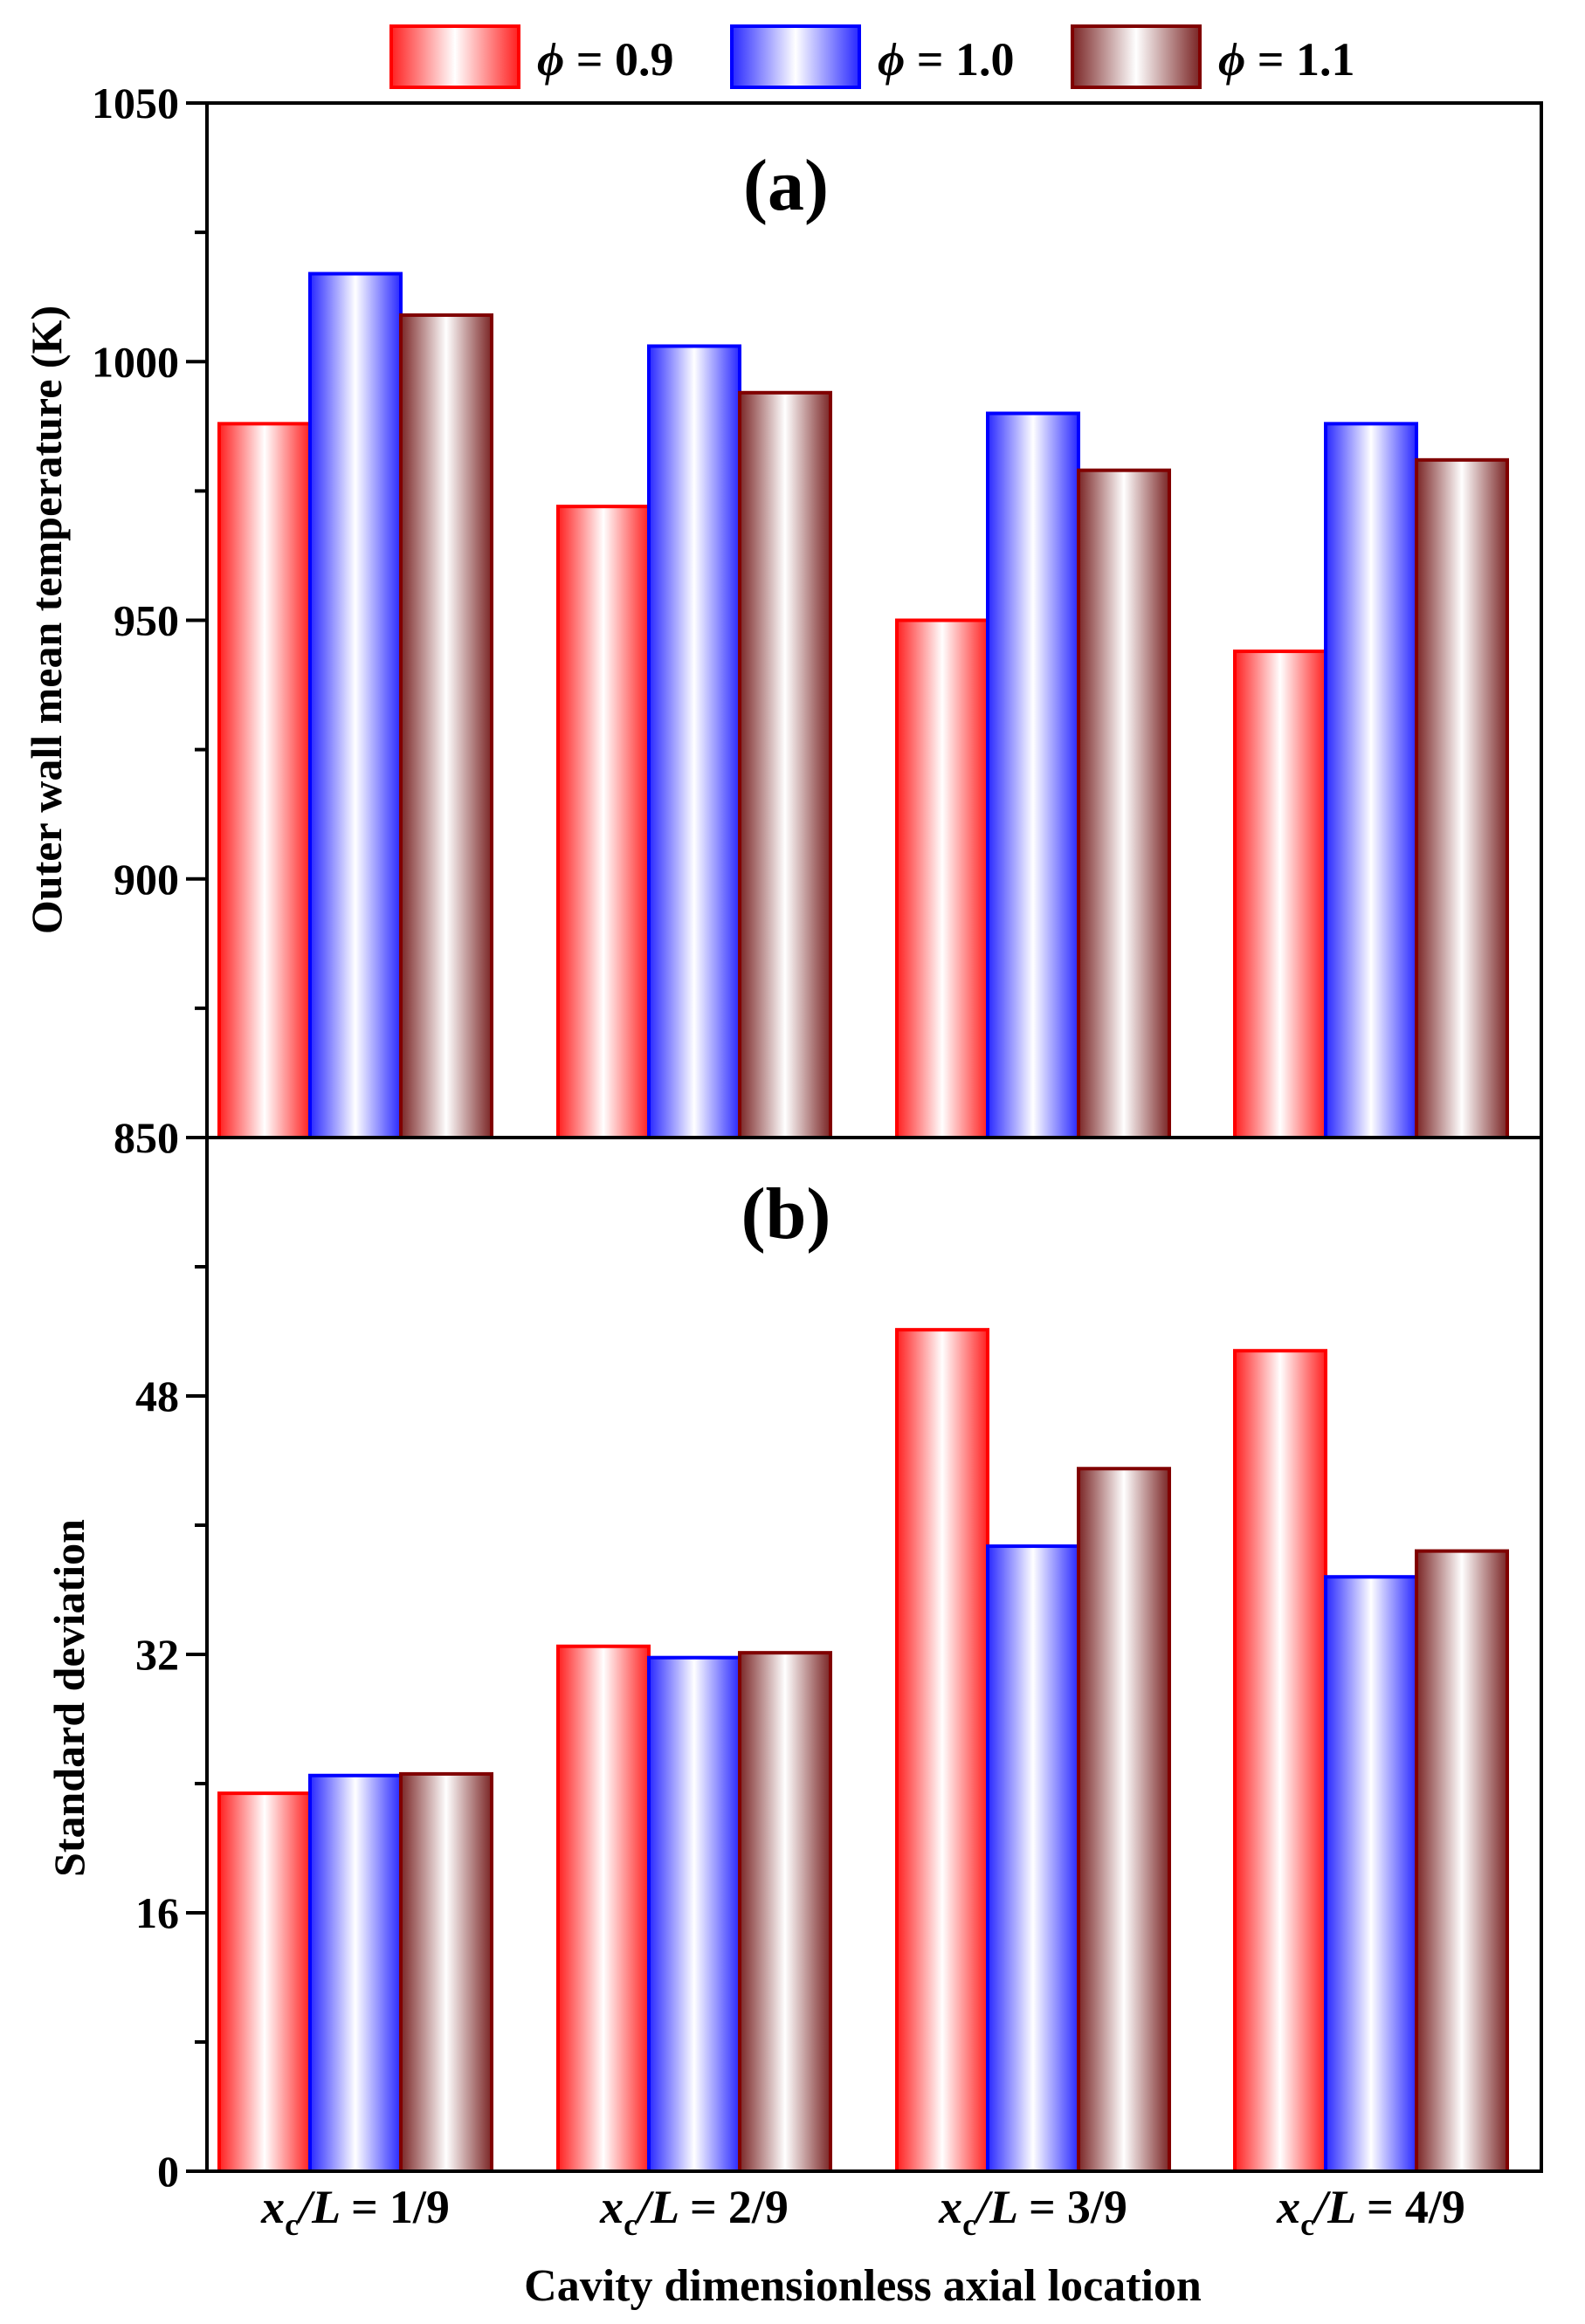 This screenshot has height=2324, width=1585. I want to click on y-axis-title-a: Outer wall mean temperature (K), so click(47, 620).